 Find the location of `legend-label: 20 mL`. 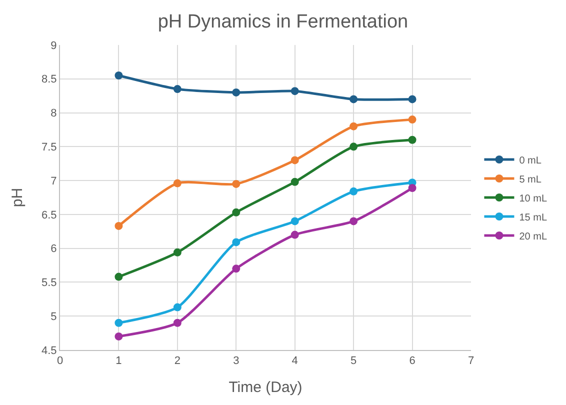

legend-label: 20 mL is located at coordinates (533, 236).